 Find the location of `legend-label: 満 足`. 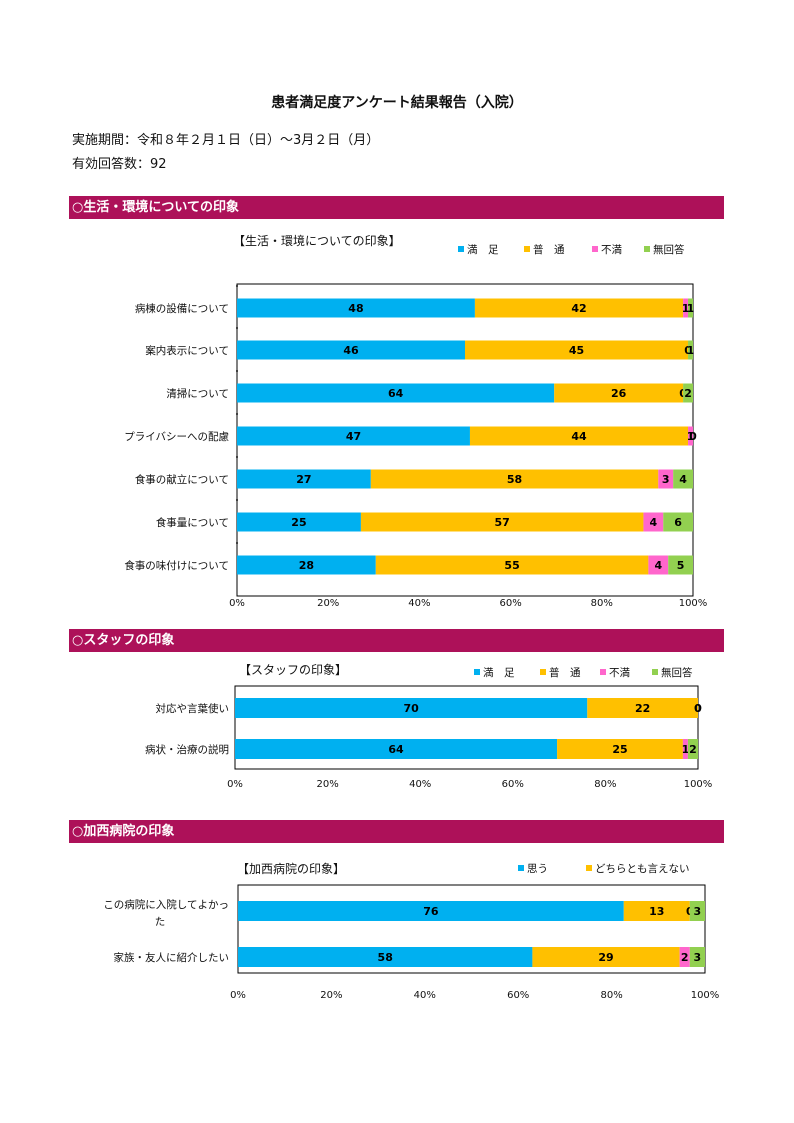

legend-label: 満 足 is located at coordinates (483, 250).